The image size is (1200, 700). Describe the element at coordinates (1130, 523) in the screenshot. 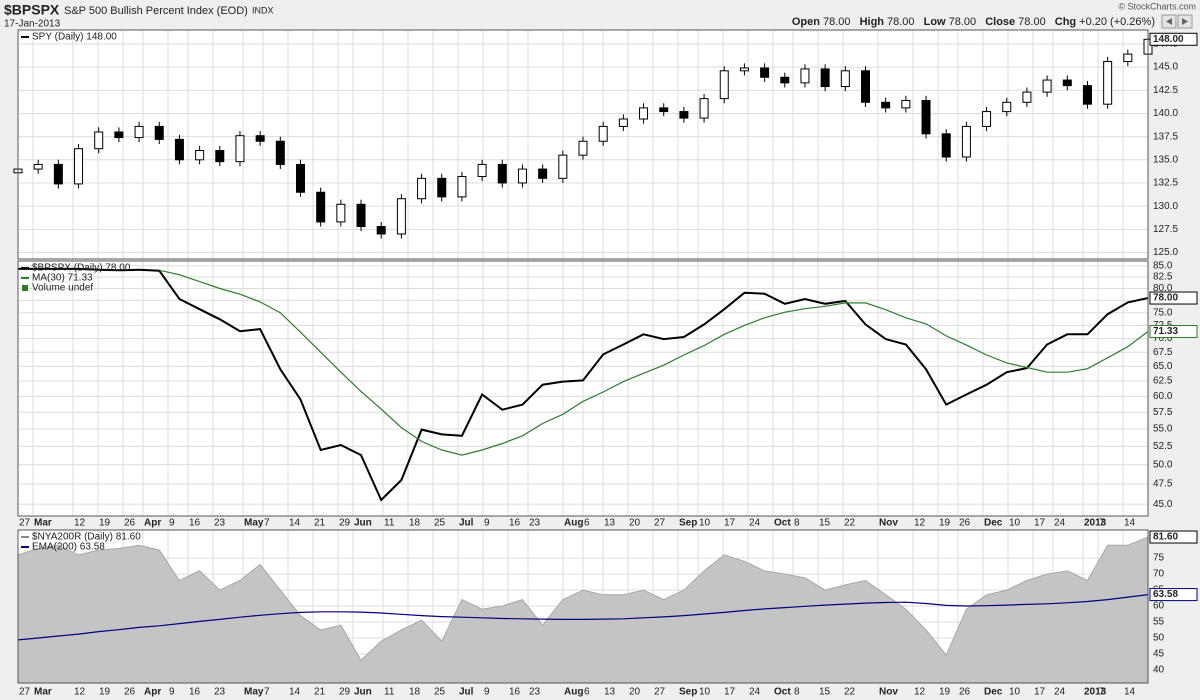

I see `x-tick-label: 14` at that location.